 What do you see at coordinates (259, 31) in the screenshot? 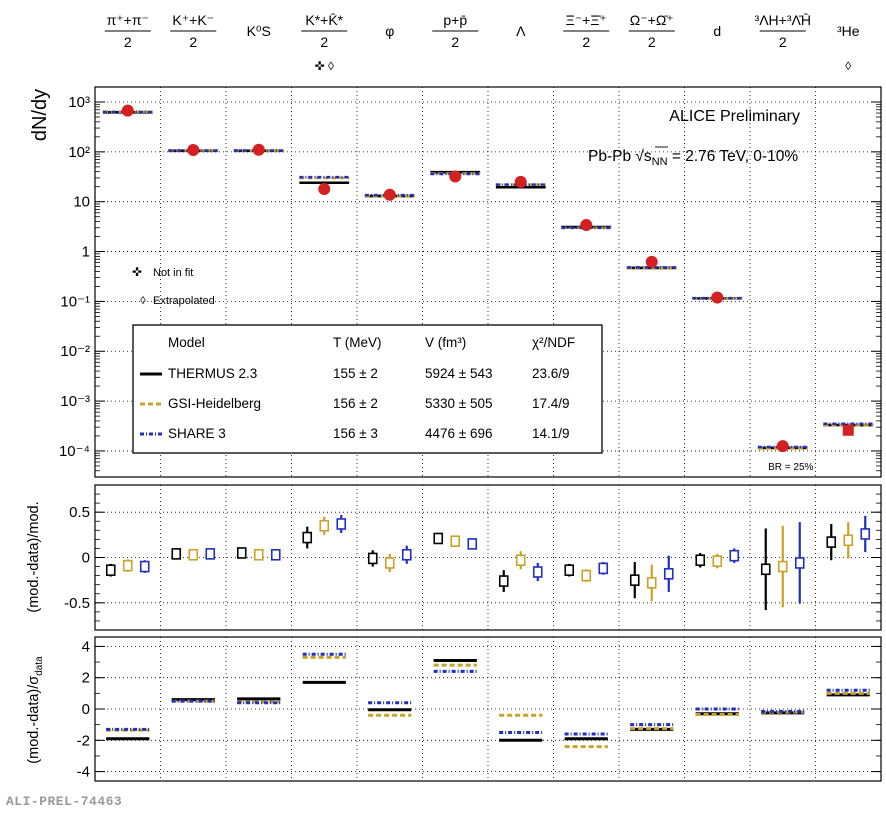
I see `species-label: K⁰S` at bounding box center [259, 31].